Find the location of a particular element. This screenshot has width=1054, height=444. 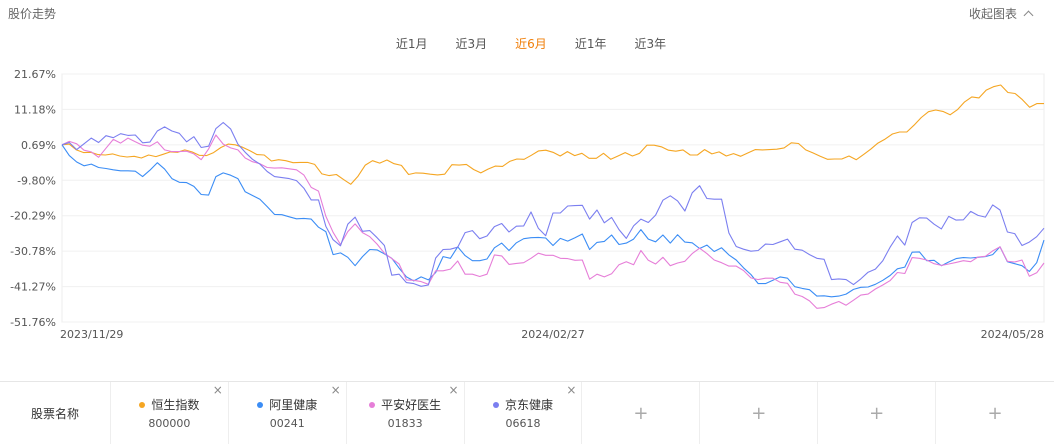

y-tick-label: 0.69% is located at coordinates (38, 145).